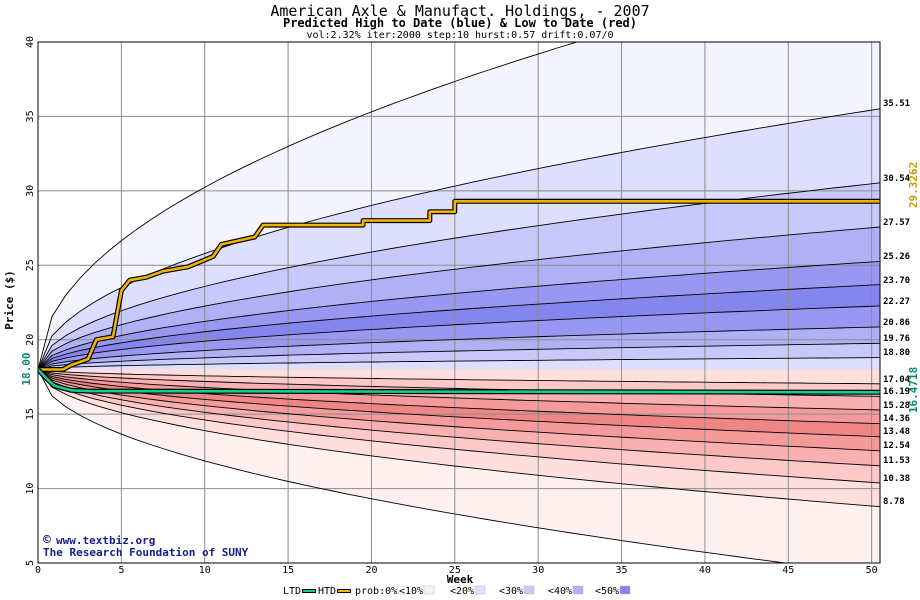 The width and height of the screenshot is (920, 600). What do you see at coordinates (607, 591) in the screenshot?
I see `legend-label: <50%` at bounding box center [607, 591].